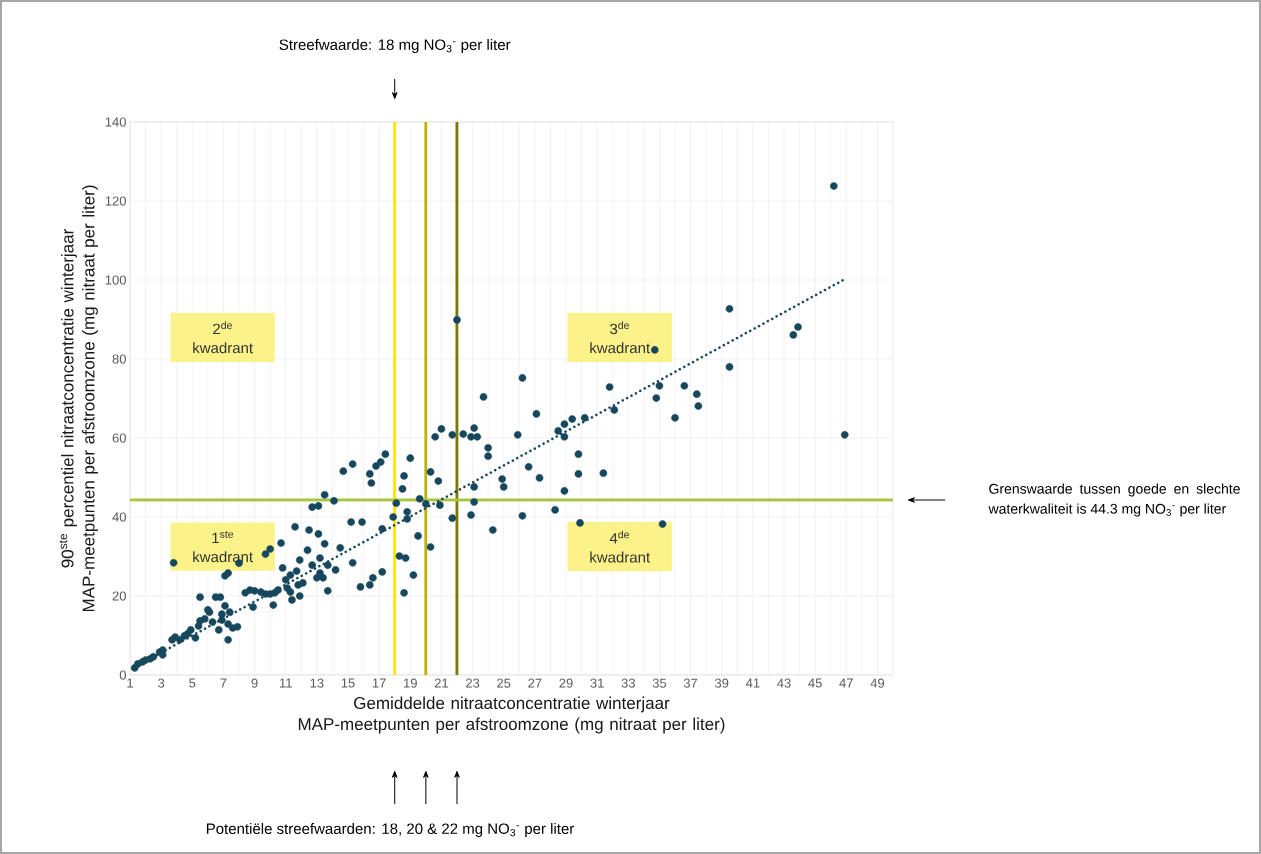 The image size is (1261, 854). I want to click on x-tick-label: 13, so click(317, 683).